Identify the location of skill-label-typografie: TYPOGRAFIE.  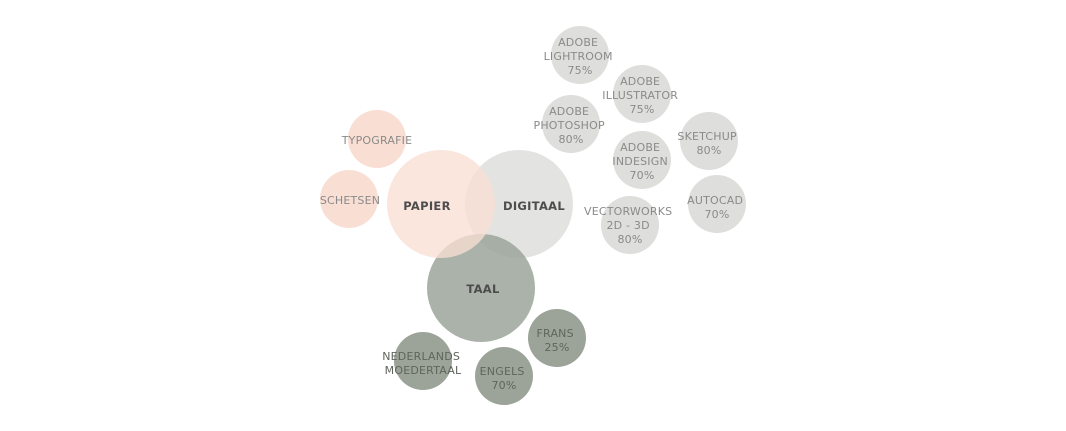
(377, 140).